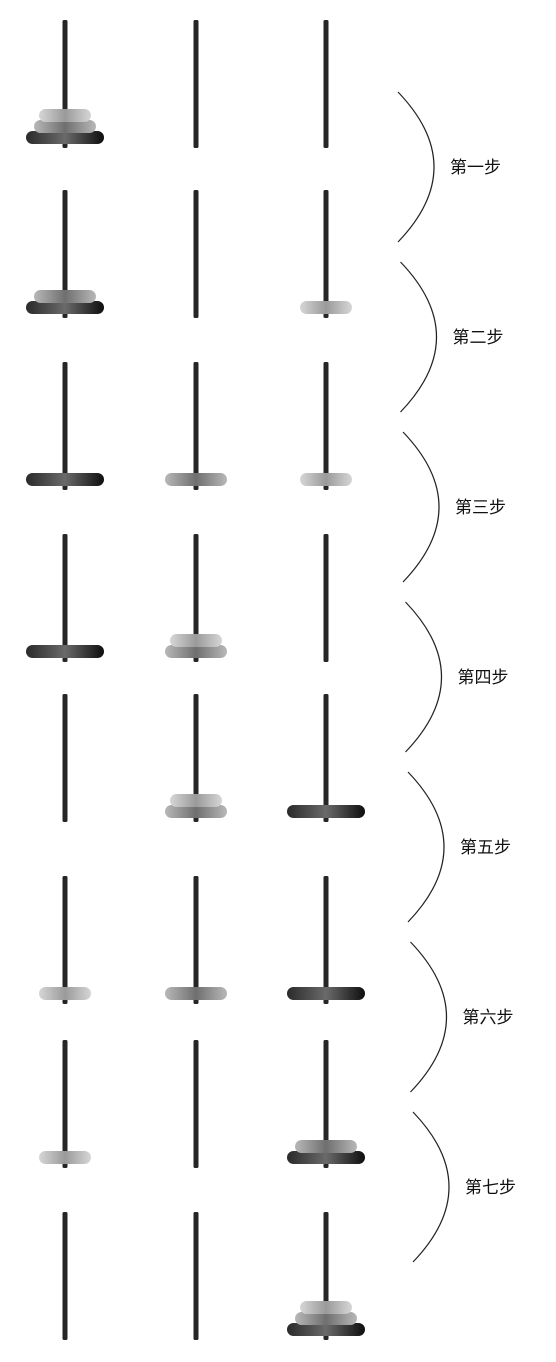 This screenshot has height=1362, width=556. Describe the element at coordinates (478, 338) in the screenshot. I see `step-label: 第二步` at that location.